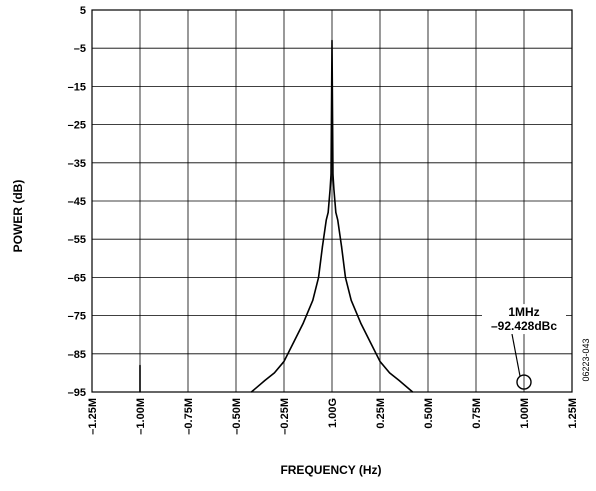 Image resolution: width=596 pixels, height=491 pixels. What do you see at coordinates (77, 87) in the screenshot?
I see `y-tick-label: –15` at bounding box center [77, 87].